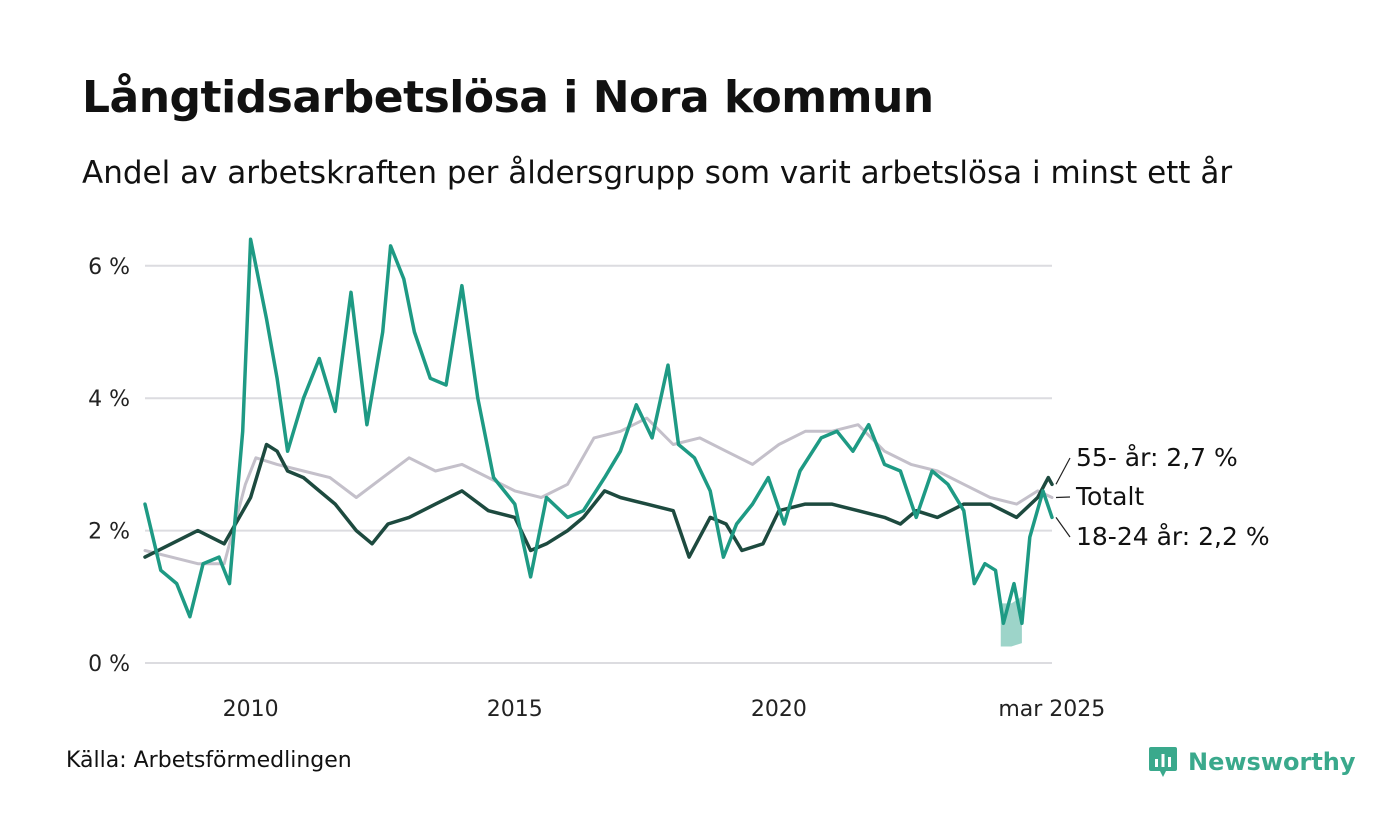 The image size is (1400, 840). What do you see at coordinates (209, 760) in the screenshot?
I see `source-note: Källa: Arbetsförmedlingen` at bounding box center [209, 760].